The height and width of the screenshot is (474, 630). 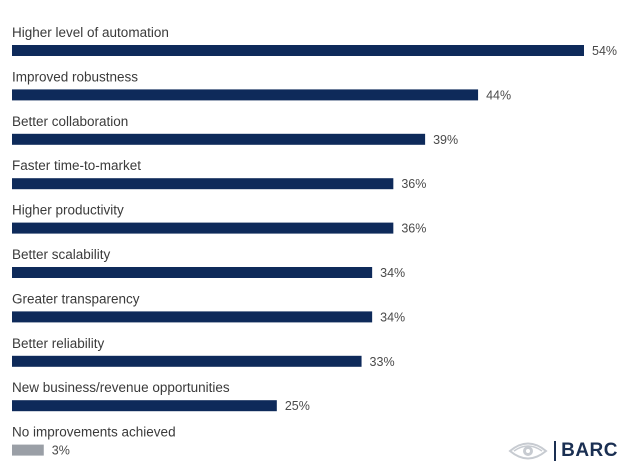 What do you see at coordinates (61, 451) in the screenshot?
I see `value-label: 3%` at bounding box center [61, 451].